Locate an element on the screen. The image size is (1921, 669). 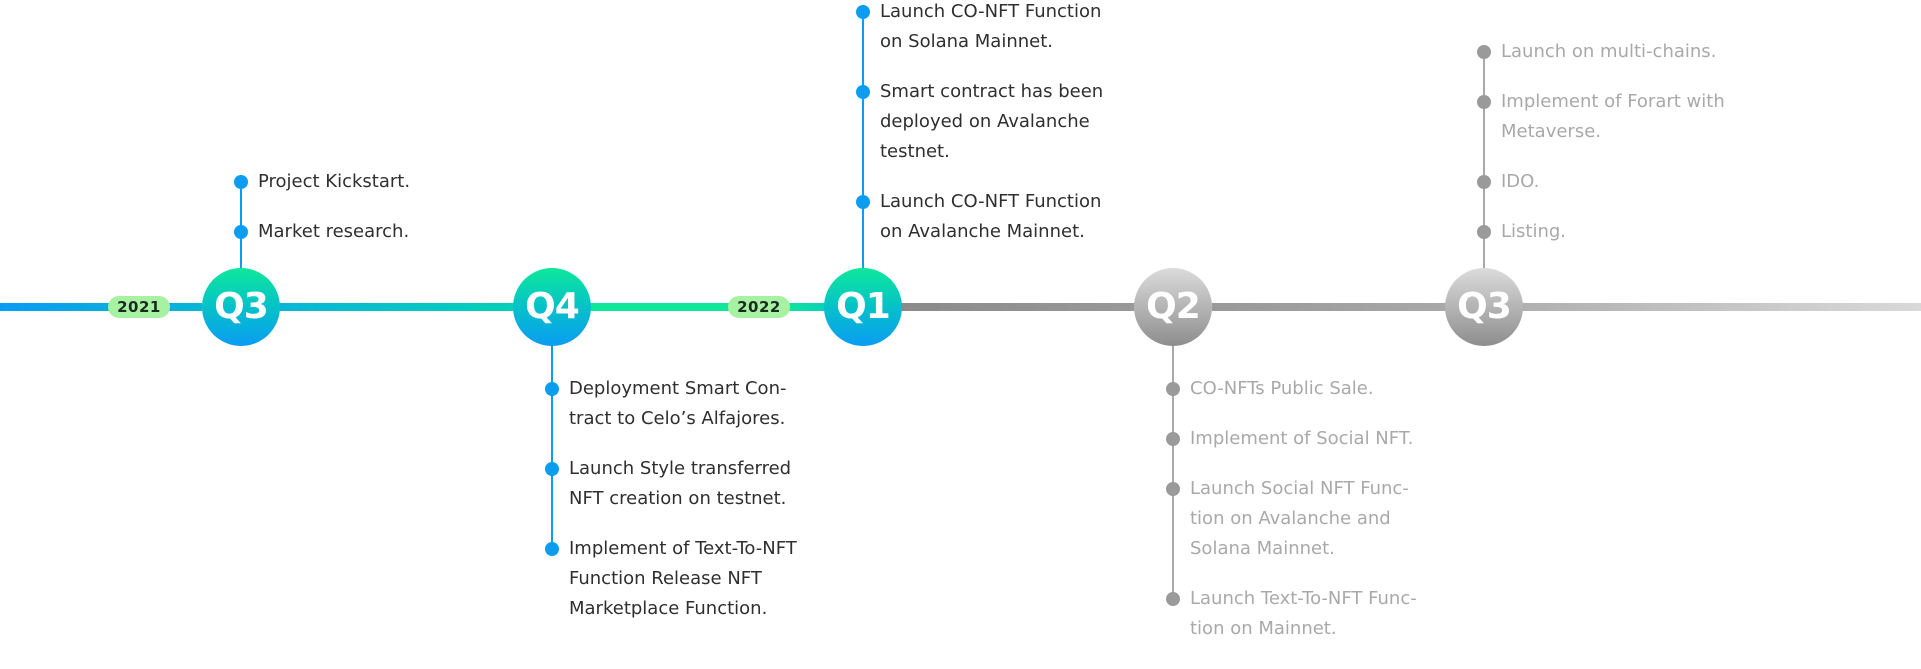
q3-2022-item-1: Launch on multi-chains. is located at coordinates (1609, 51).